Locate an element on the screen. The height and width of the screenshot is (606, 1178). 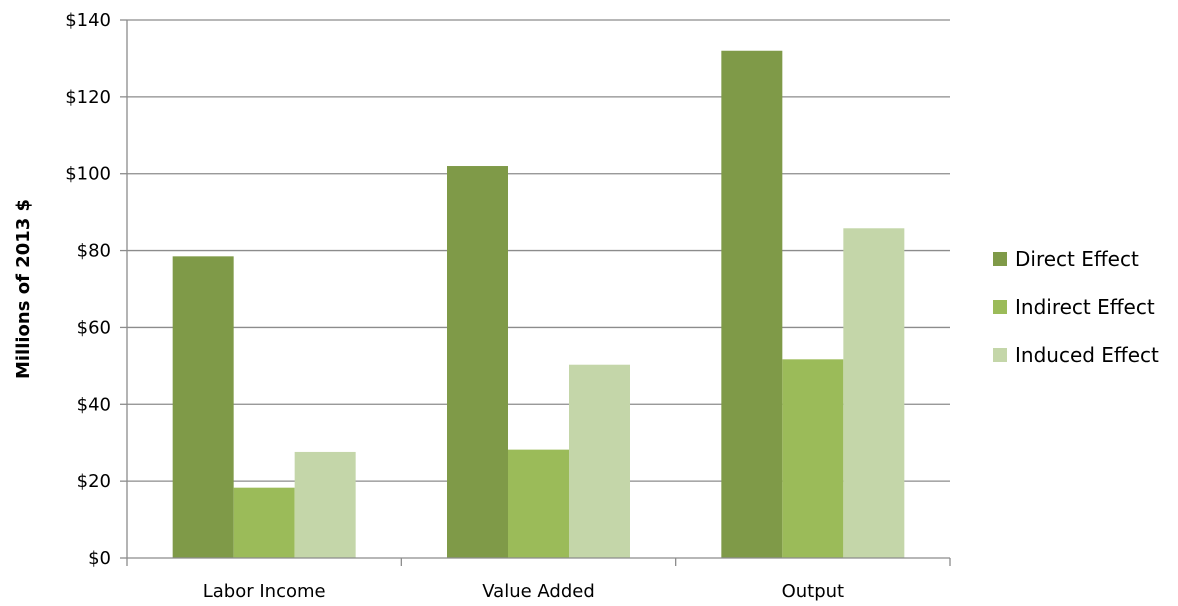
x-tick-label: Labor Income is located at coordinates (264, 591).